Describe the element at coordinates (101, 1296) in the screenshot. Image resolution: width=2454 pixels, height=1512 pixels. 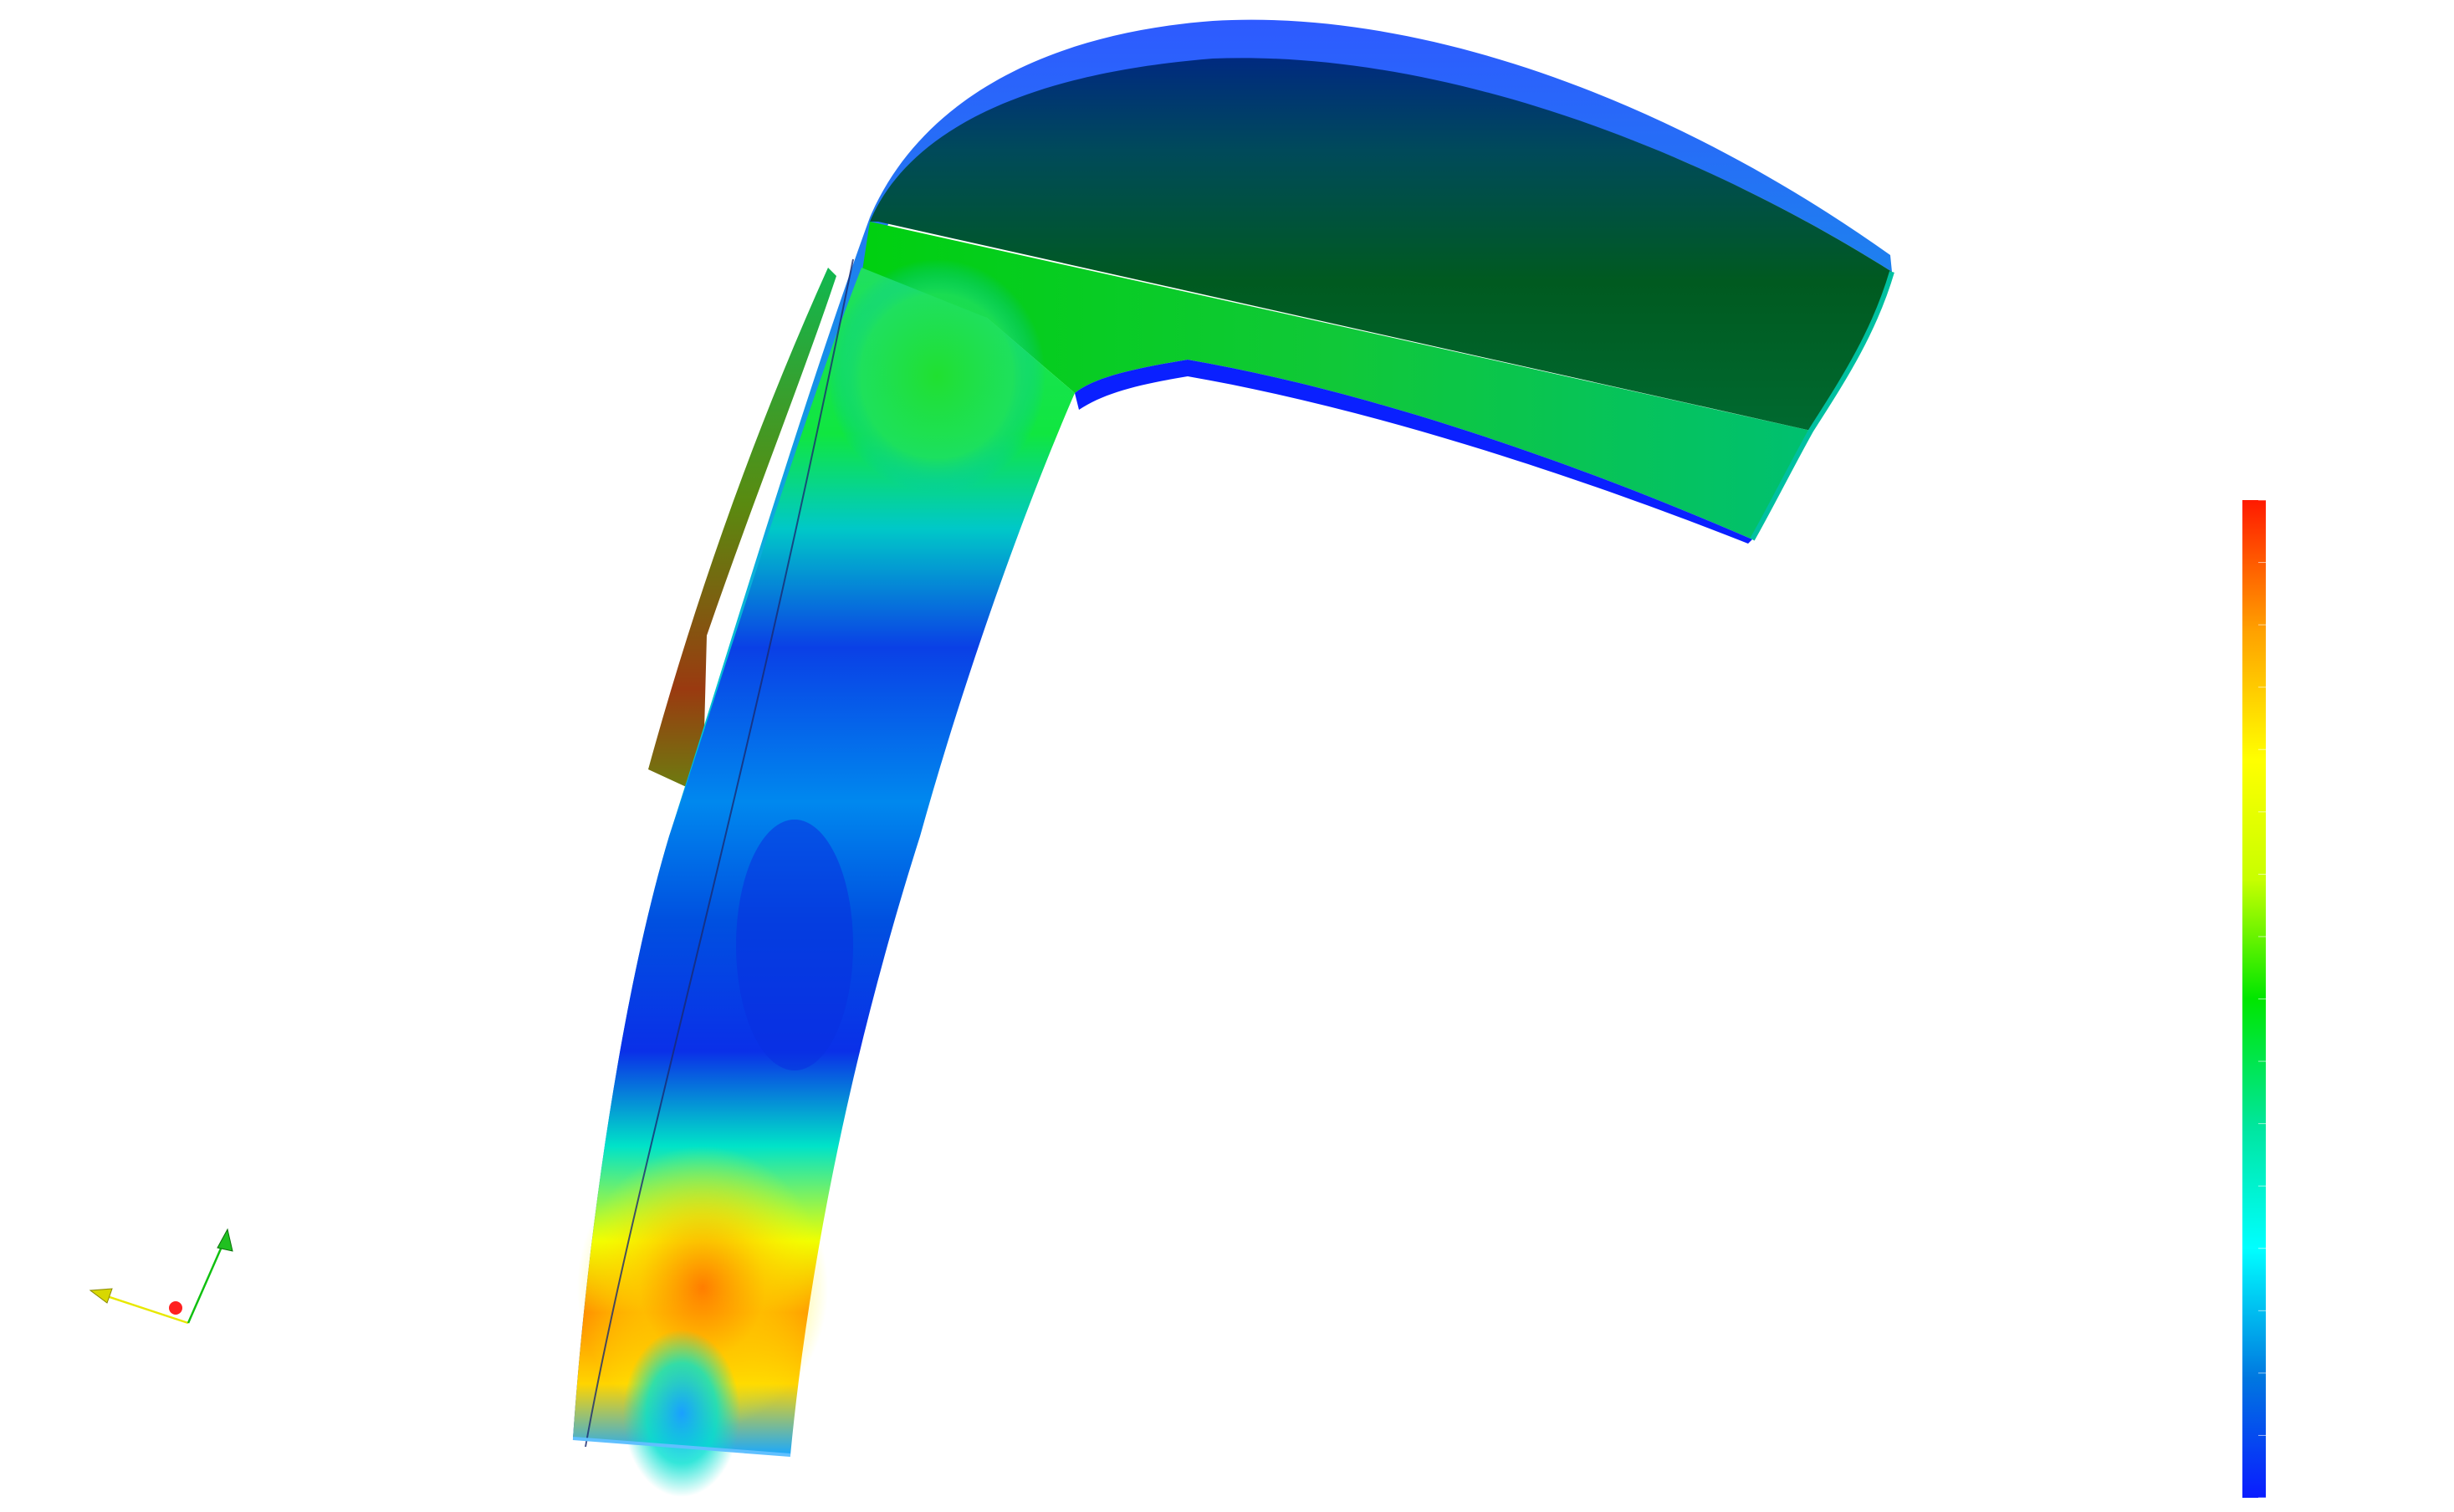
I see `axis-x-arrow-icon` at that location.